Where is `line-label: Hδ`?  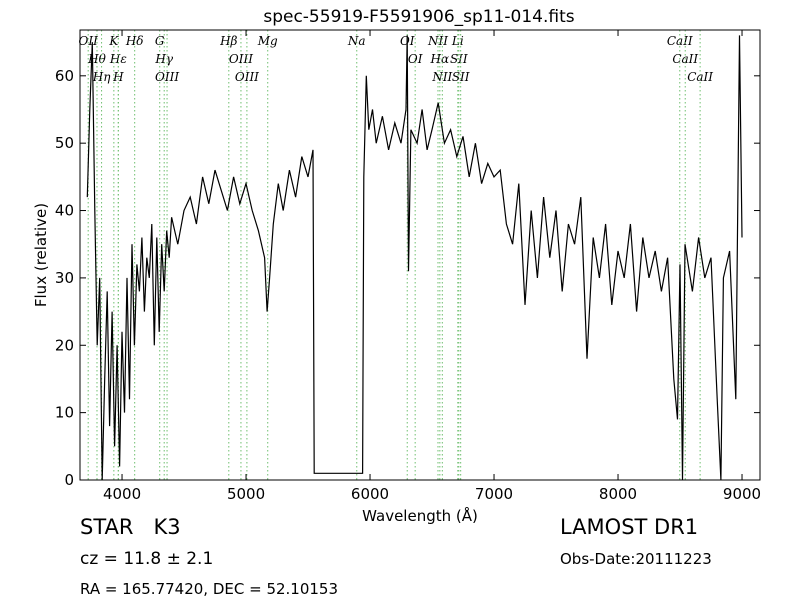
line-label: Hδ is located at coordinates (134, 41).